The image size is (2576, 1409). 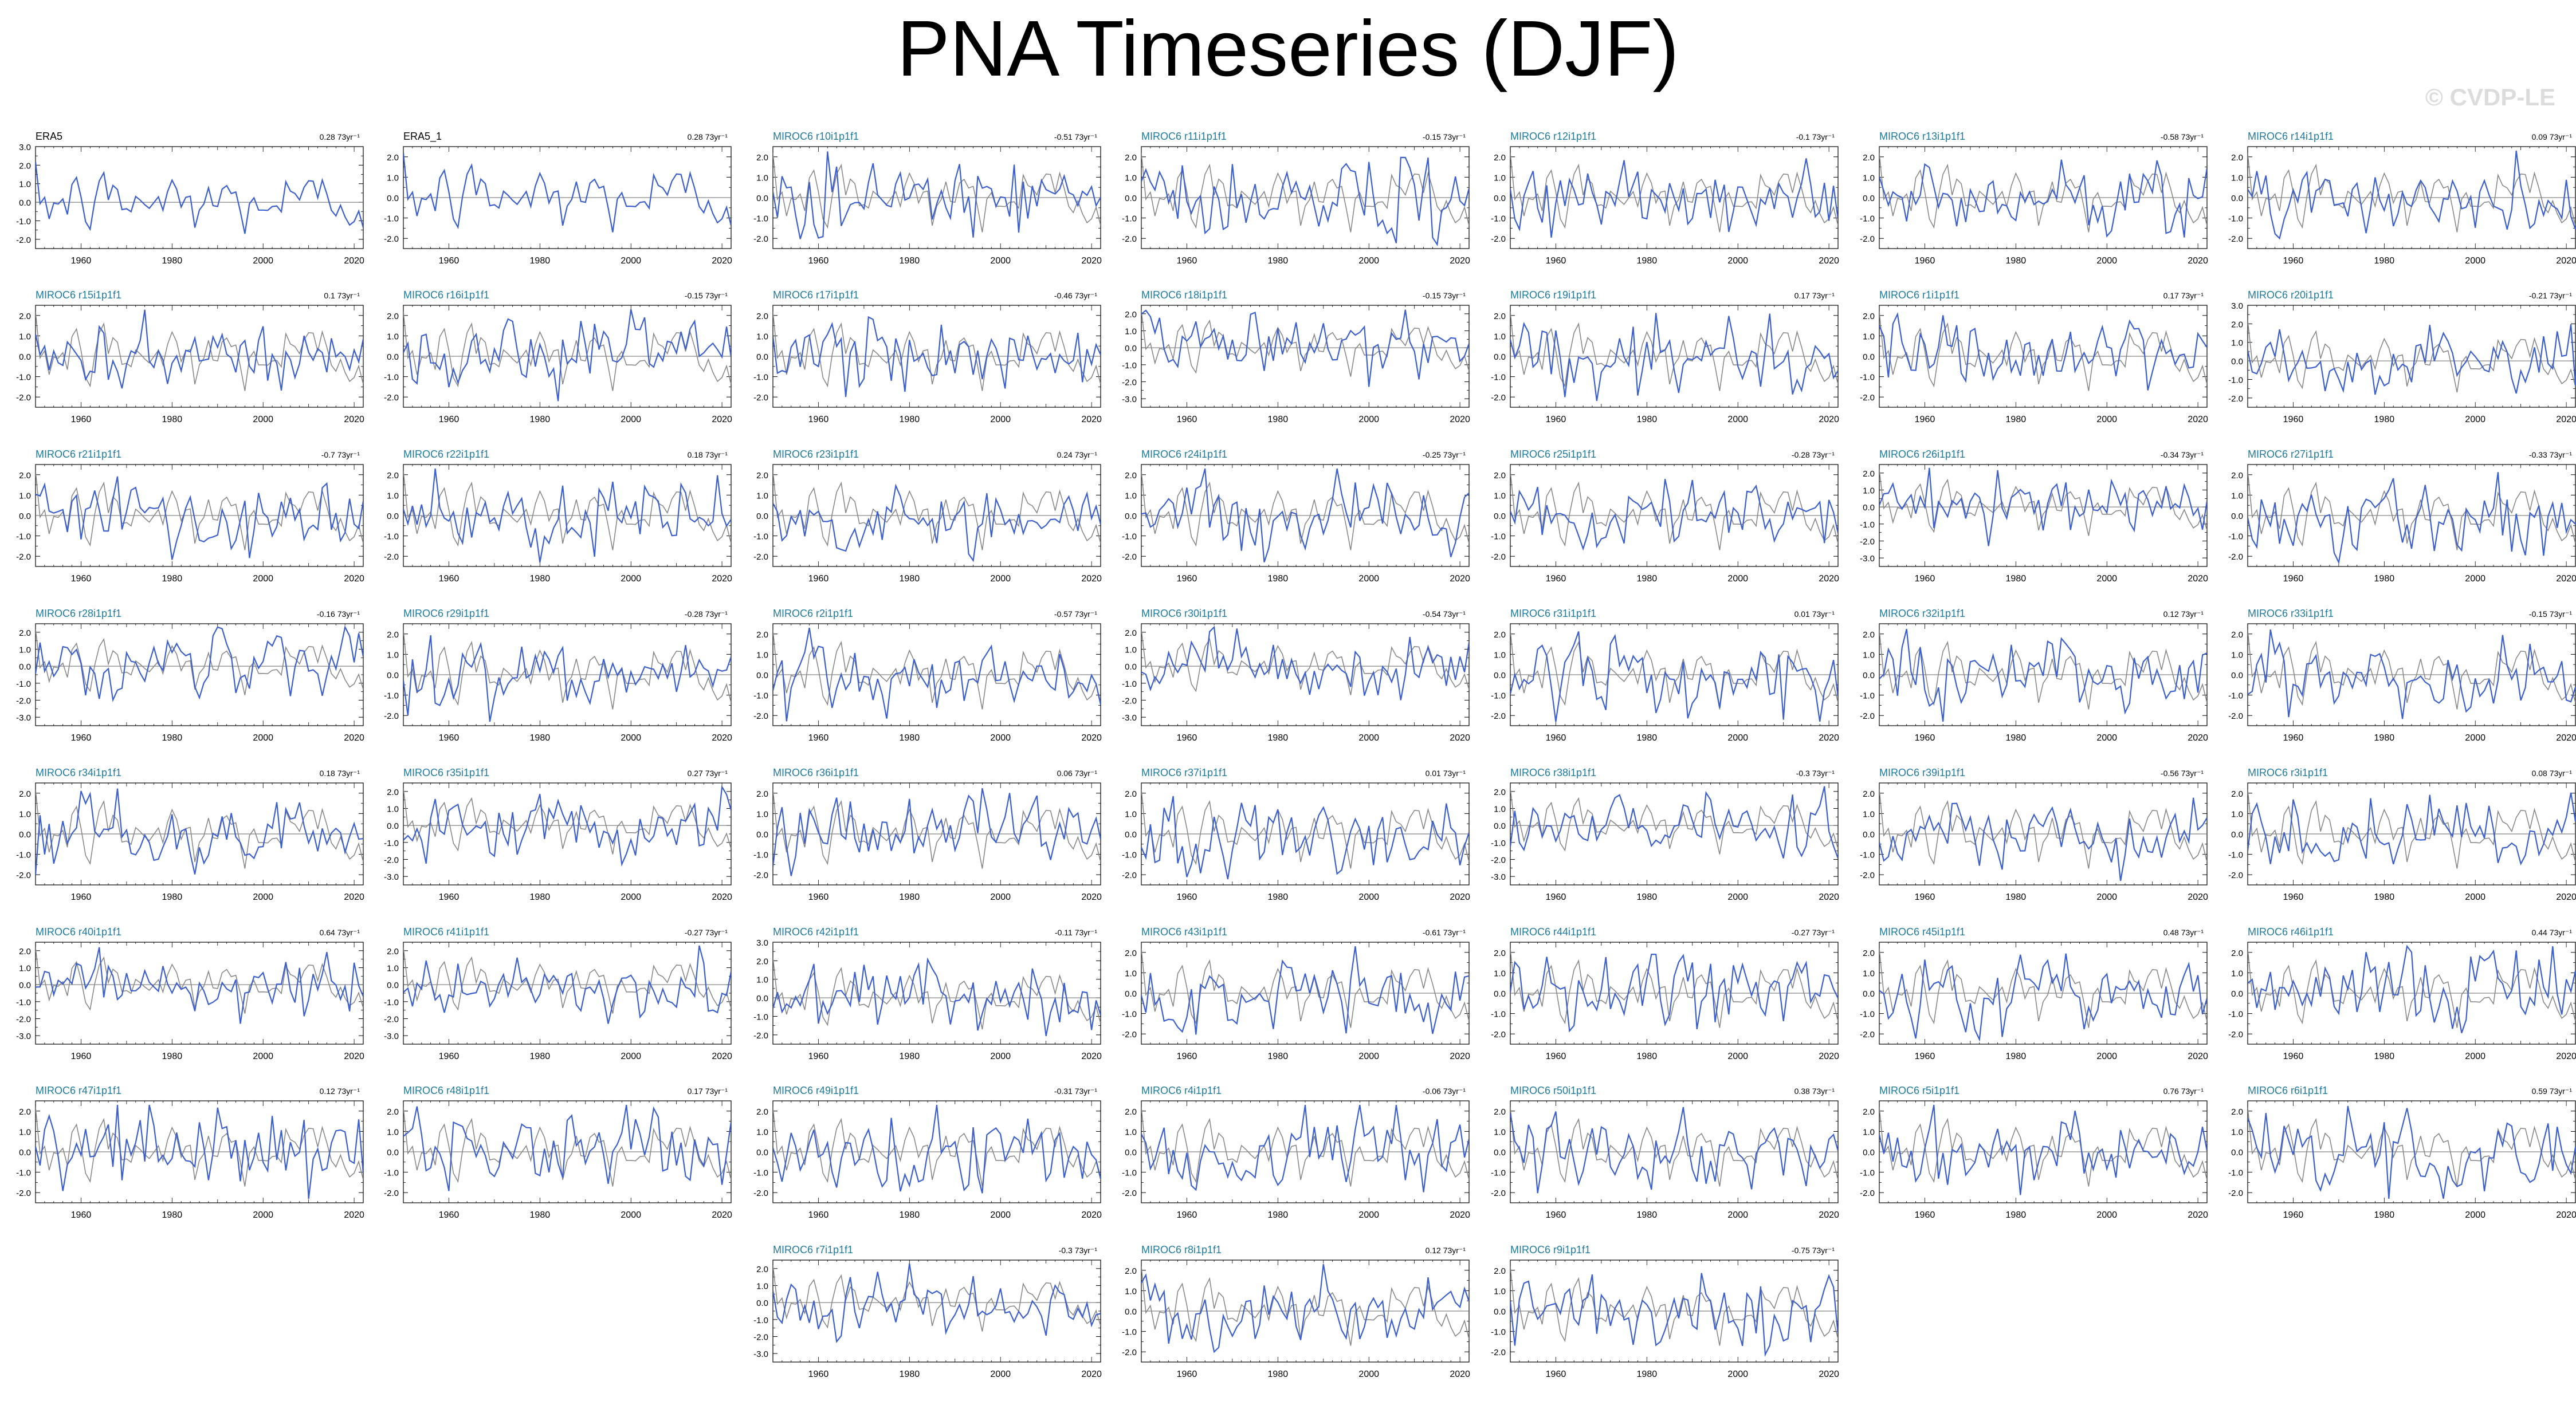 What do you see at coordinates (2550, 455) in the screenshot?
I see `panel-trend: -0.33 73yr⁻¹` at bounding box center [2550, 455].